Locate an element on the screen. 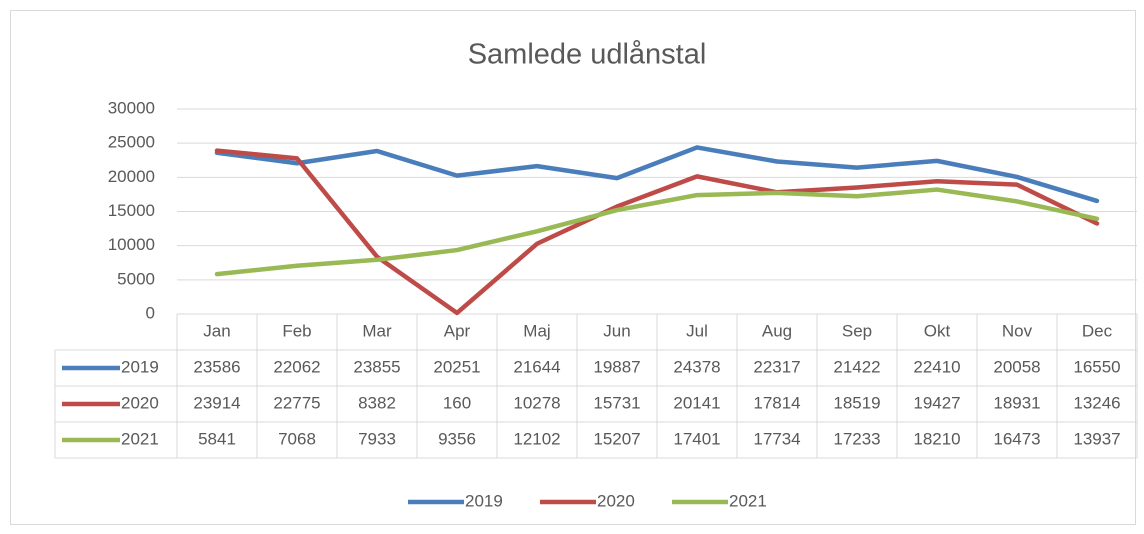  table-cell: 7933 is located at coordinates (377, 438).